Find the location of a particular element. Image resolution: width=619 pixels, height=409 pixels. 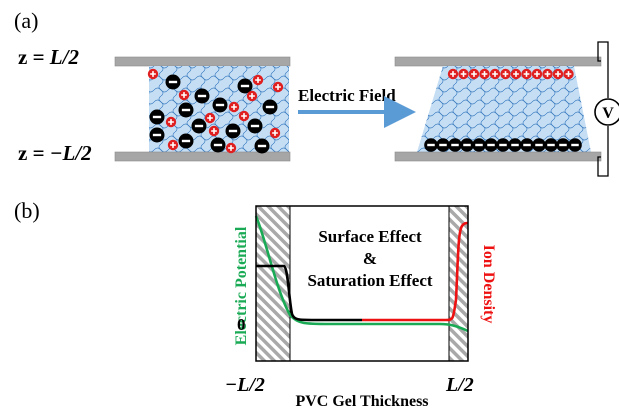

right-gel is located at coordinates (504, 109).